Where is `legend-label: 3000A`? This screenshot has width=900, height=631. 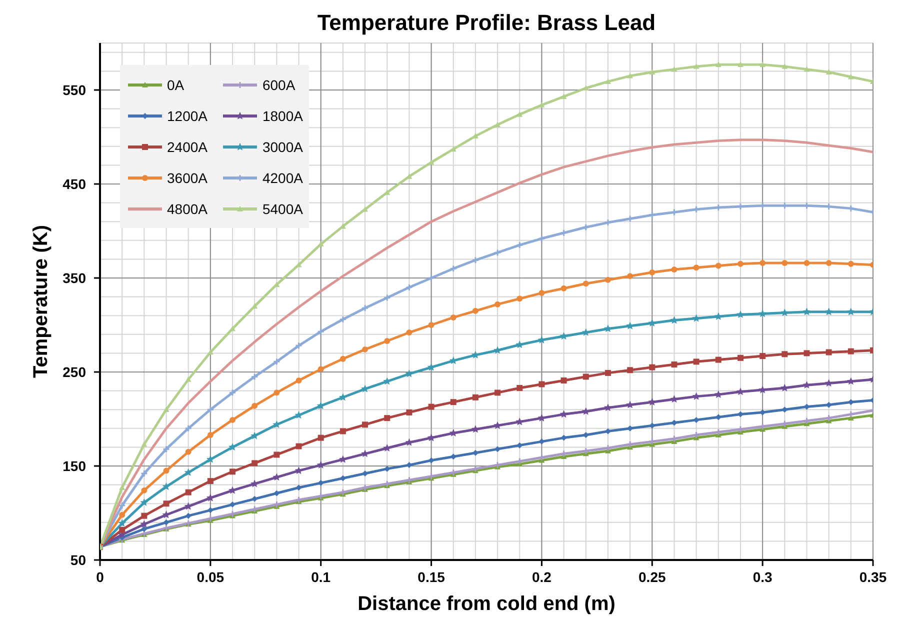
legend-label: 3000A is located at coordinates (282, 146).